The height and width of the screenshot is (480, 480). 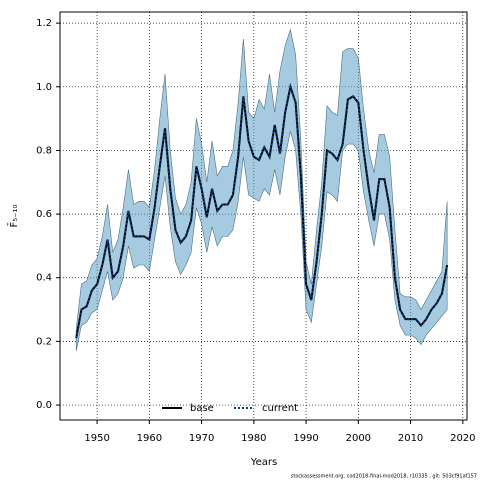 What do you see at coordinates (253, 438) in the screenshot?
I see `x-tick-label: 1980` at bounding box center [253, 438].